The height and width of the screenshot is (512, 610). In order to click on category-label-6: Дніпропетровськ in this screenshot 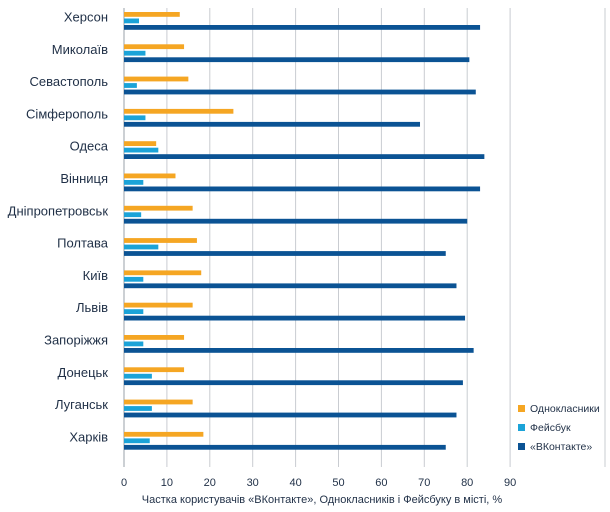, I will do `click(58, 210)`.